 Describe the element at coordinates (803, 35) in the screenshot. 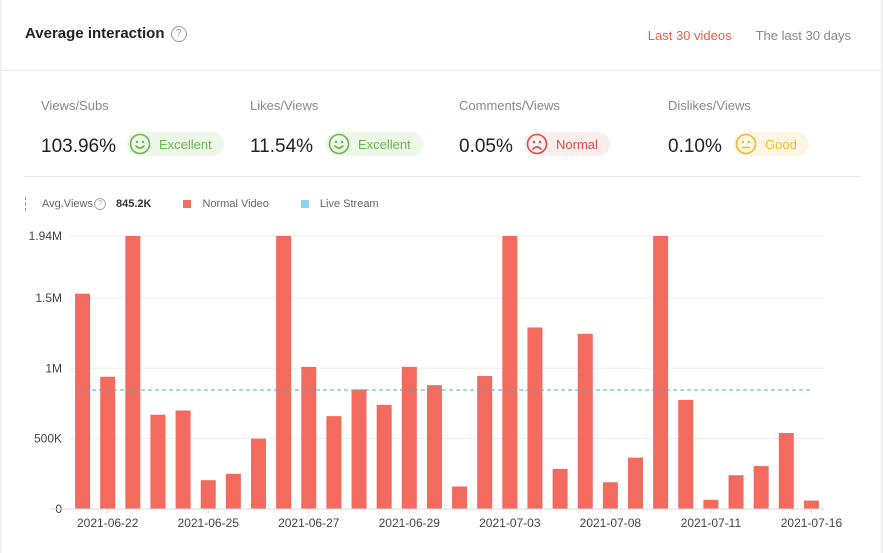

I see `tab-last-30-days: The last 30 days` at that location.